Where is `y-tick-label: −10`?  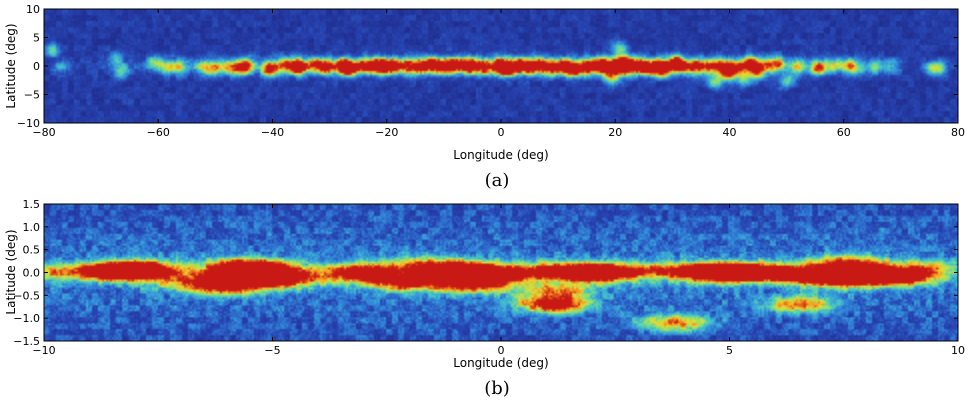 y-tick-label: −10 is located at coordinates (28, 123).